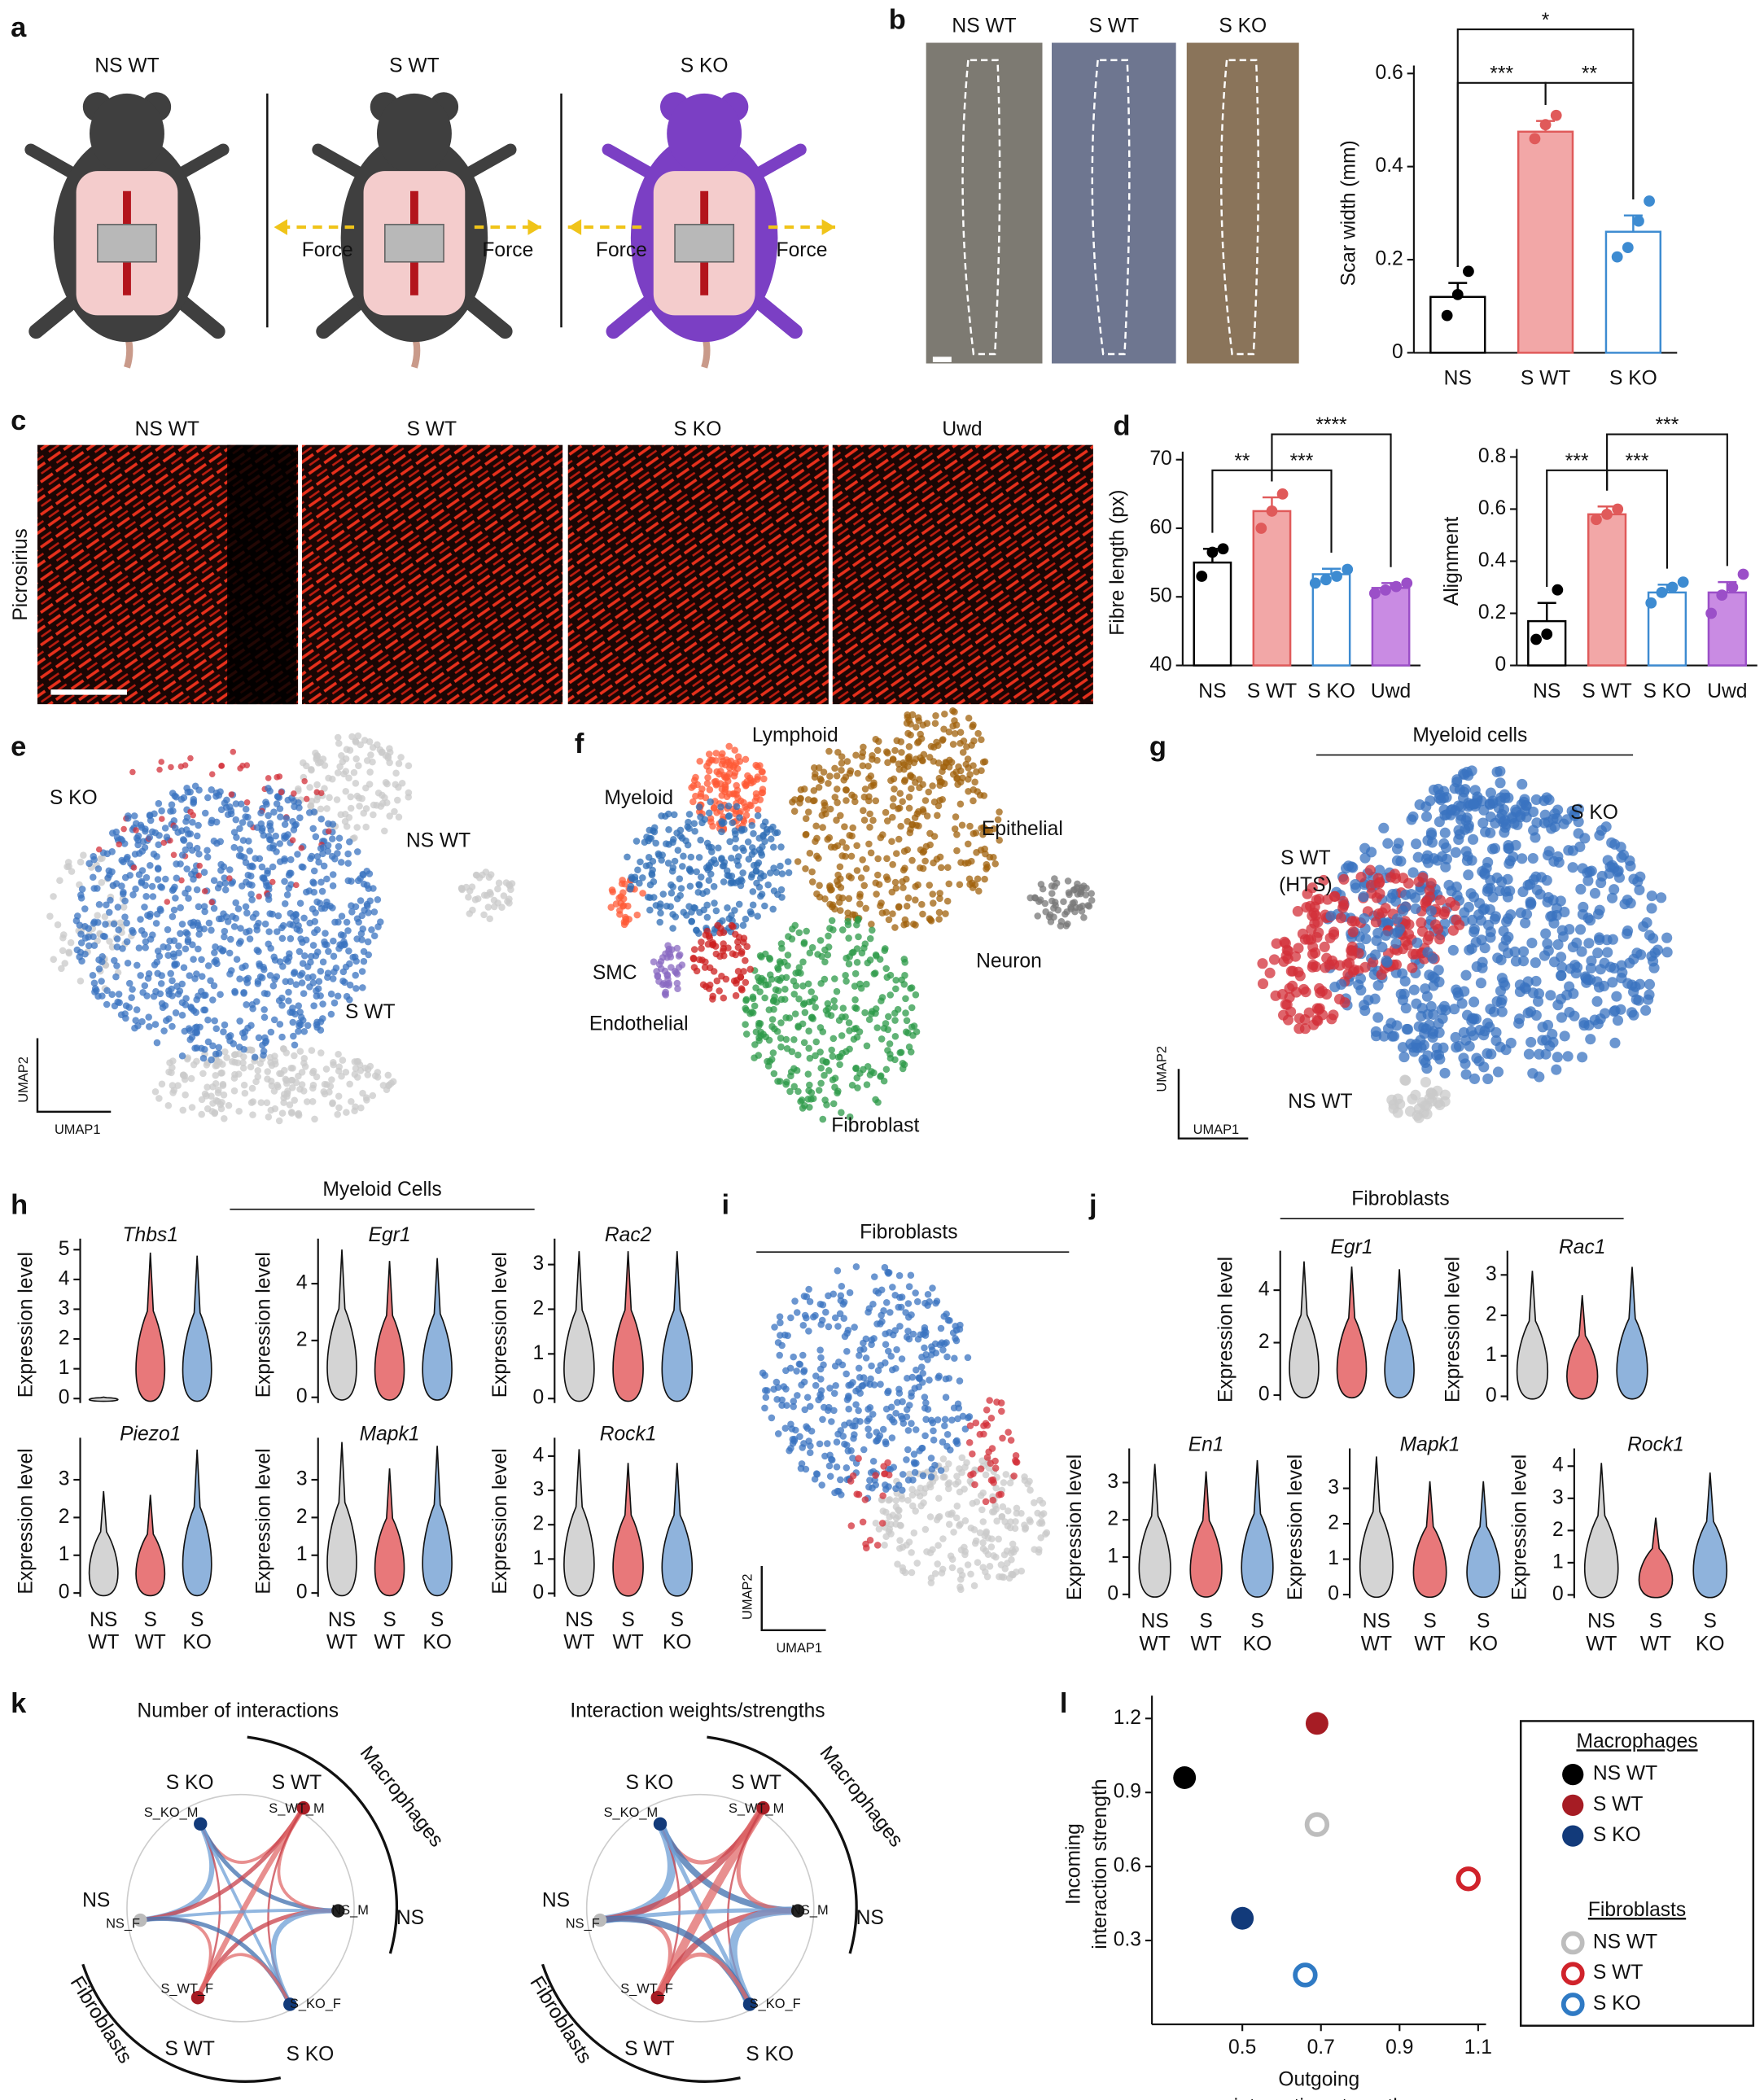 This screenshot has height=2100, width=1764. Describe the element at coordinates (748, 1596) in the screenshot. I see `label: UMAP2` at that location.